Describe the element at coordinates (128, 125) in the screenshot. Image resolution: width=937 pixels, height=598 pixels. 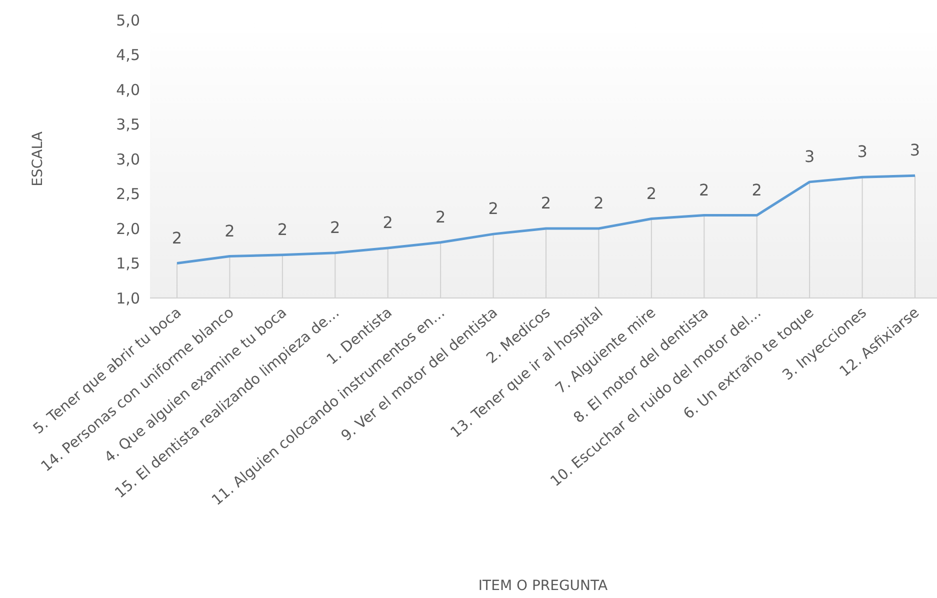
I see `y-tick-label: 3,5` at that location.